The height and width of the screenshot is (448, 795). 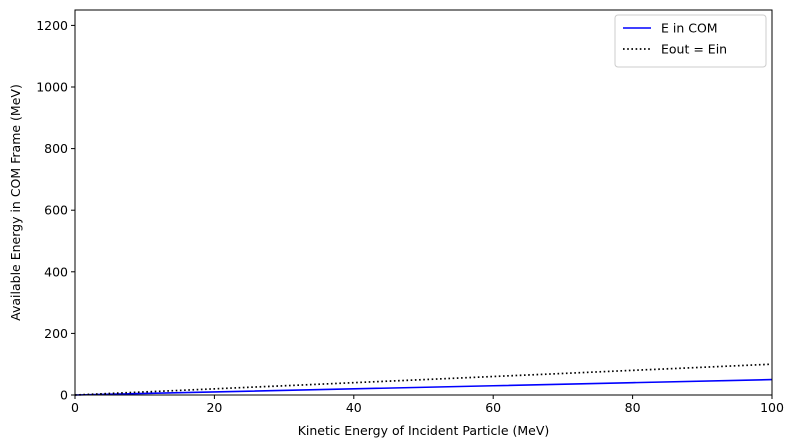 What do you see at coordinates (15, 202) in the screenshot?
I see `y-axis-label: Available Energy in COM Frame (MeV)` at bounding box center [15, 202].